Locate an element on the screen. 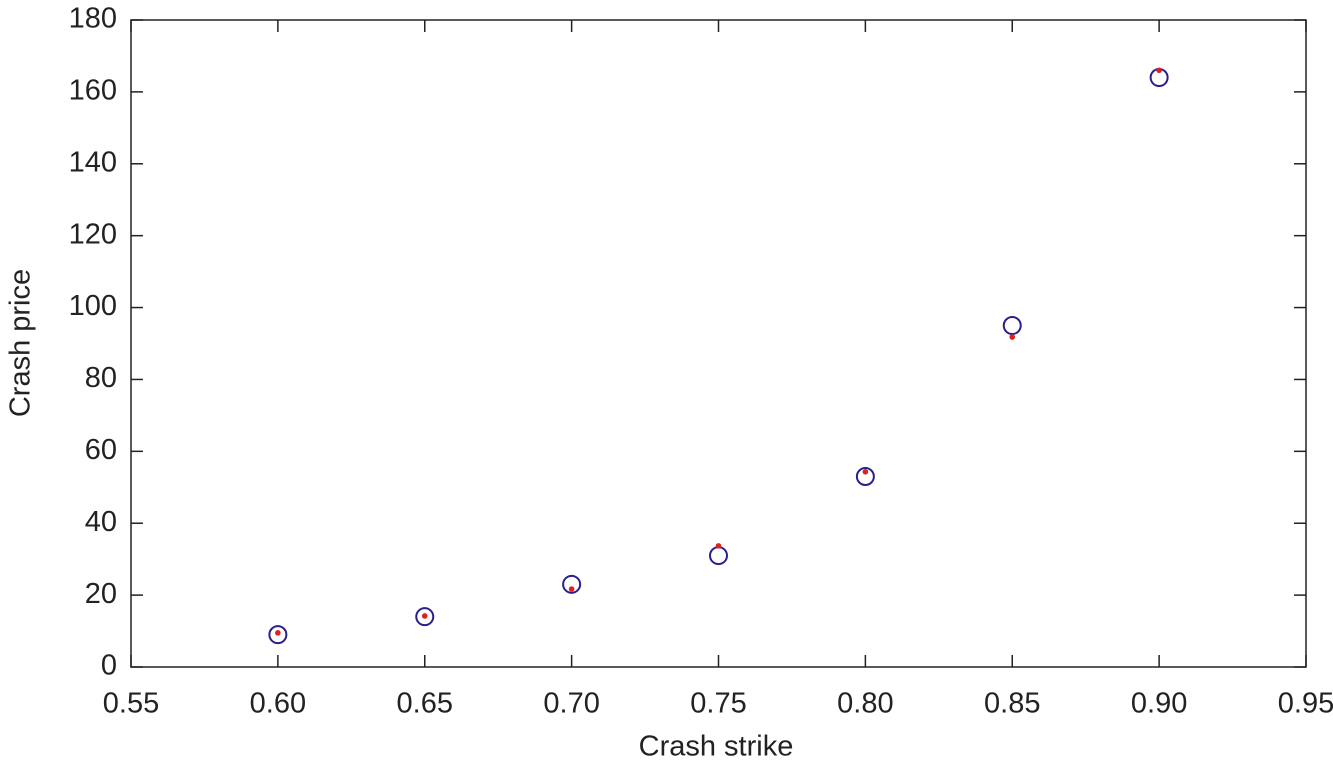 The width and height of the screenshot is (1333, 769). y-tick-label: 80 is located at coordinates (101, 378).